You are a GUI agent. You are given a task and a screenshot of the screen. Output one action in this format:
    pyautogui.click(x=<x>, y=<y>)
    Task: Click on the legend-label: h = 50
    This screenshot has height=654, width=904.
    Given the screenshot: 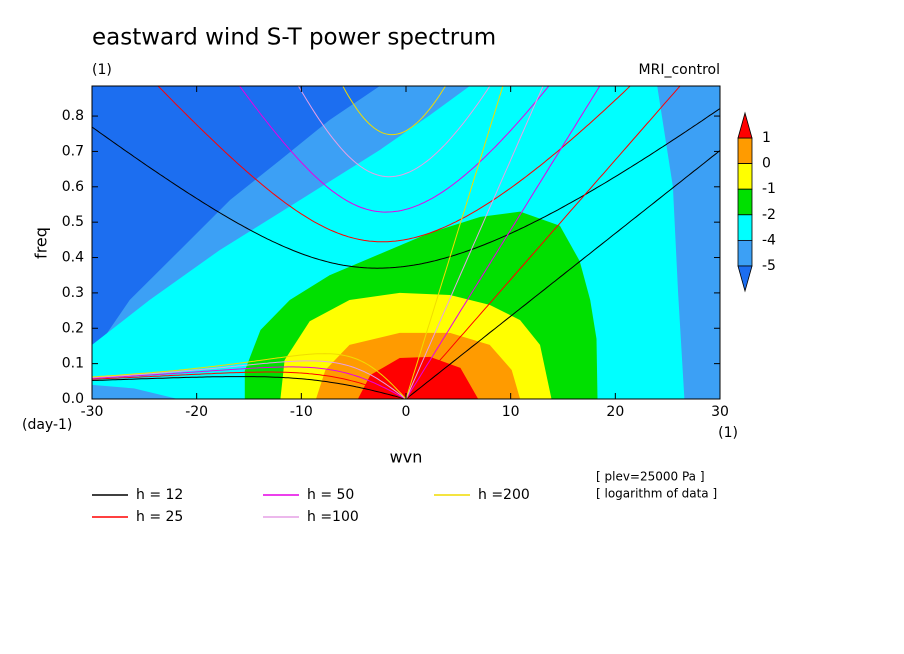 What is the action you would take?
    pyautogui.click(x=330, y=495)
    